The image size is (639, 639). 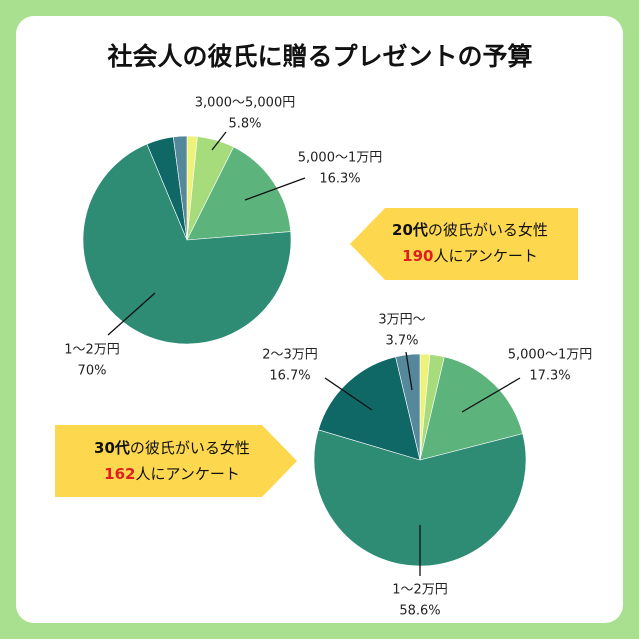 I want to click on callout-group: 30代, so click(x=112, y=448).